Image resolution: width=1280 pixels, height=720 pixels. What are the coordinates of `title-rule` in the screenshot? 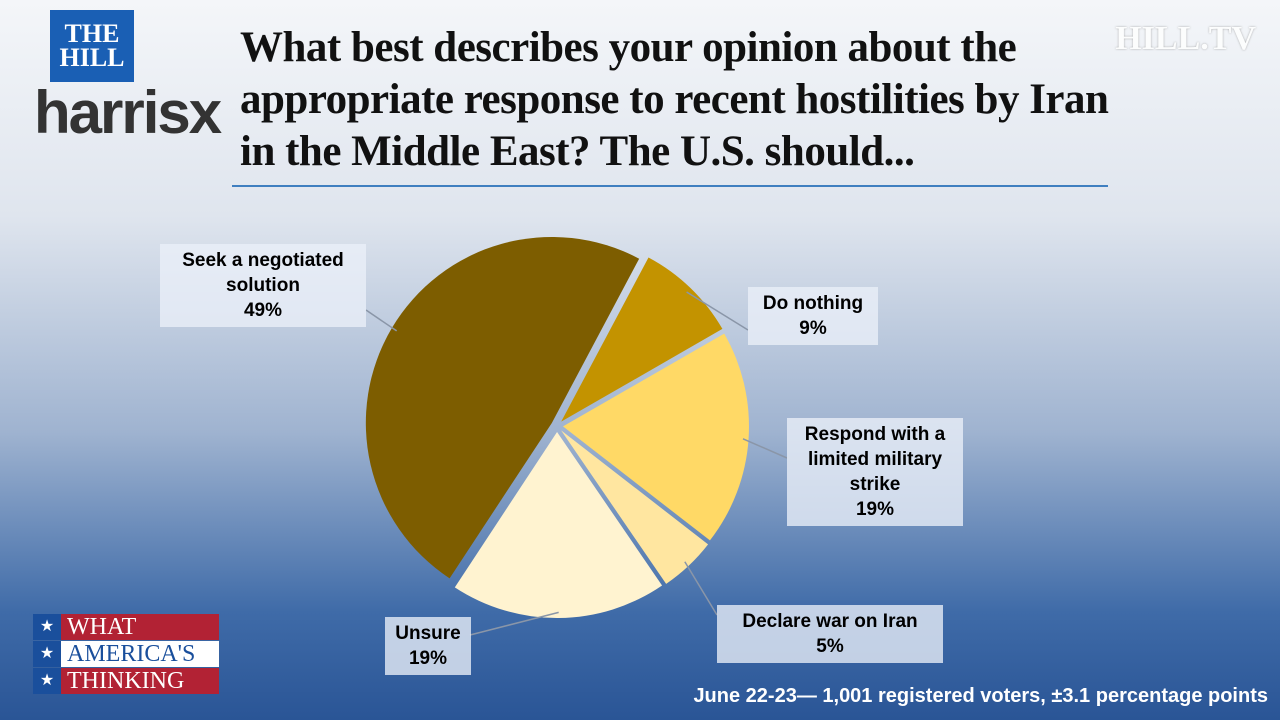 It's located at (670, 186).